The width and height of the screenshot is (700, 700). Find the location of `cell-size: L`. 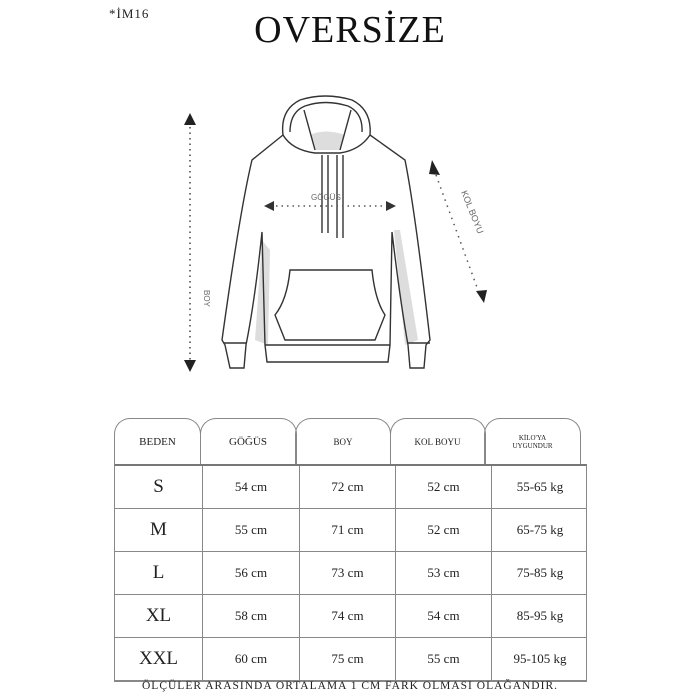

cell-size: L is located at coordinates (158, 572).